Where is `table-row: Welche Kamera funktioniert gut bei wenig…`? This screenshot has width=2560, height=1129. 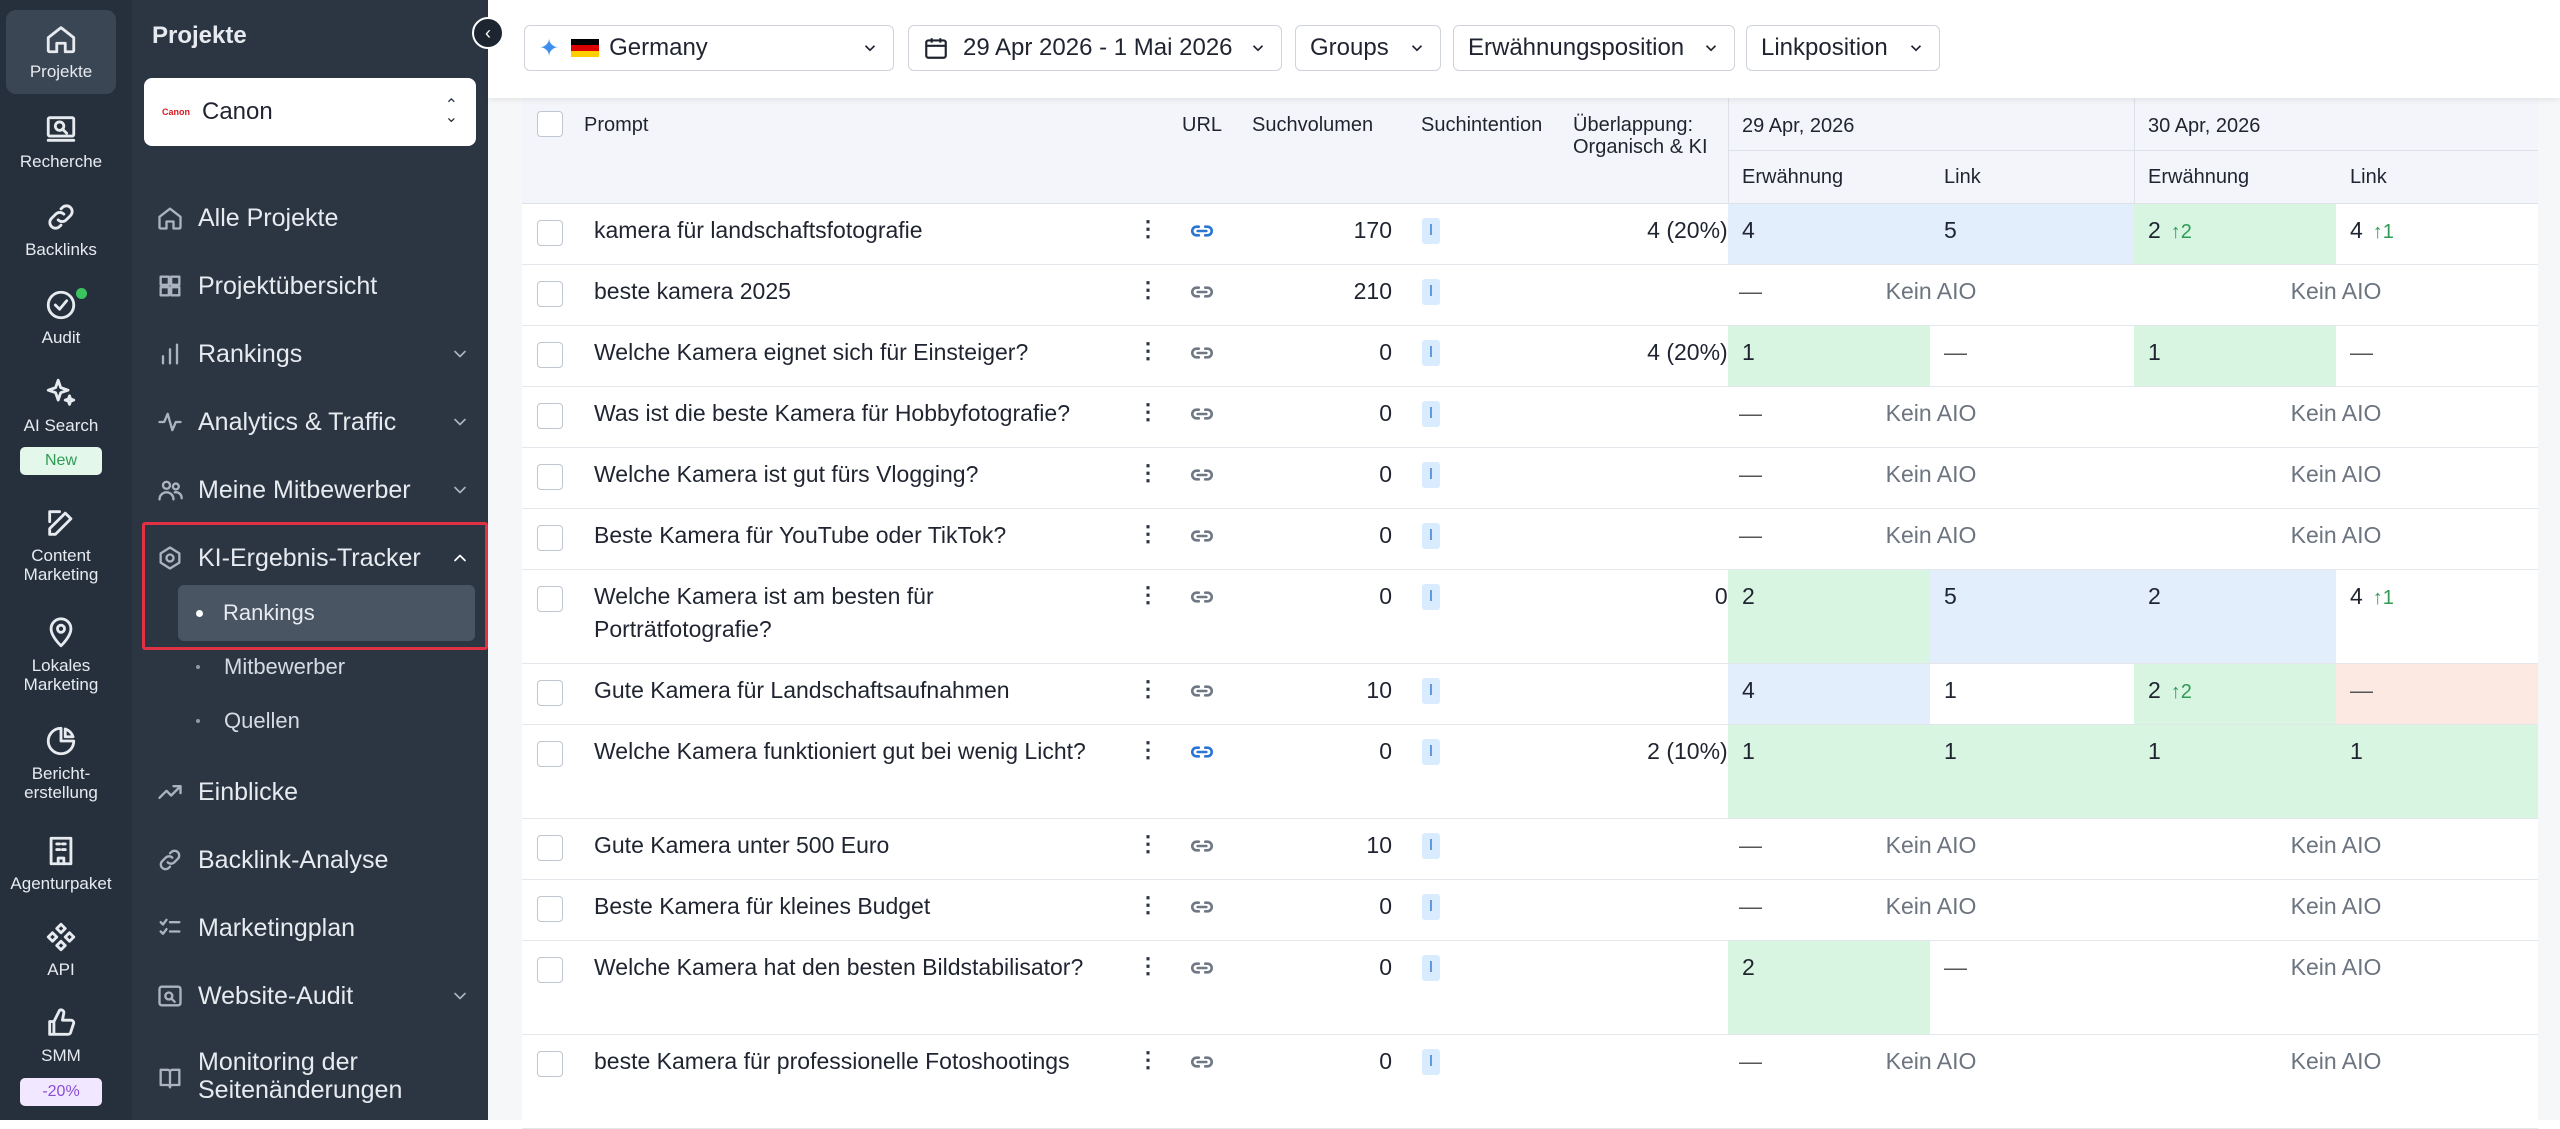 table-row: Welche Kamera funktioniert gut bei wenig… is located at coordinates (1530, 772).